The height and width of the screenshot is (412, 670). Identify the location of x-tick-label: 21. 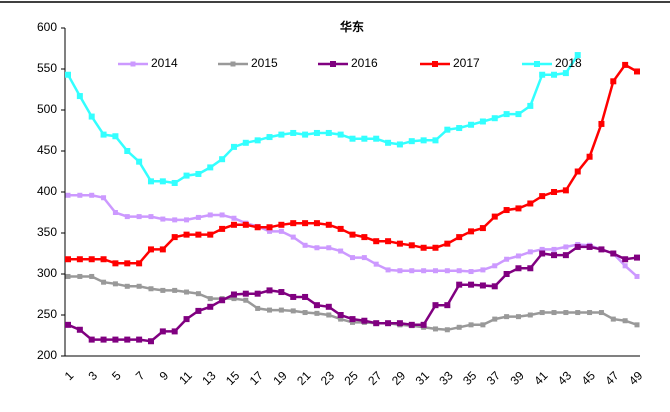
(304, 378).